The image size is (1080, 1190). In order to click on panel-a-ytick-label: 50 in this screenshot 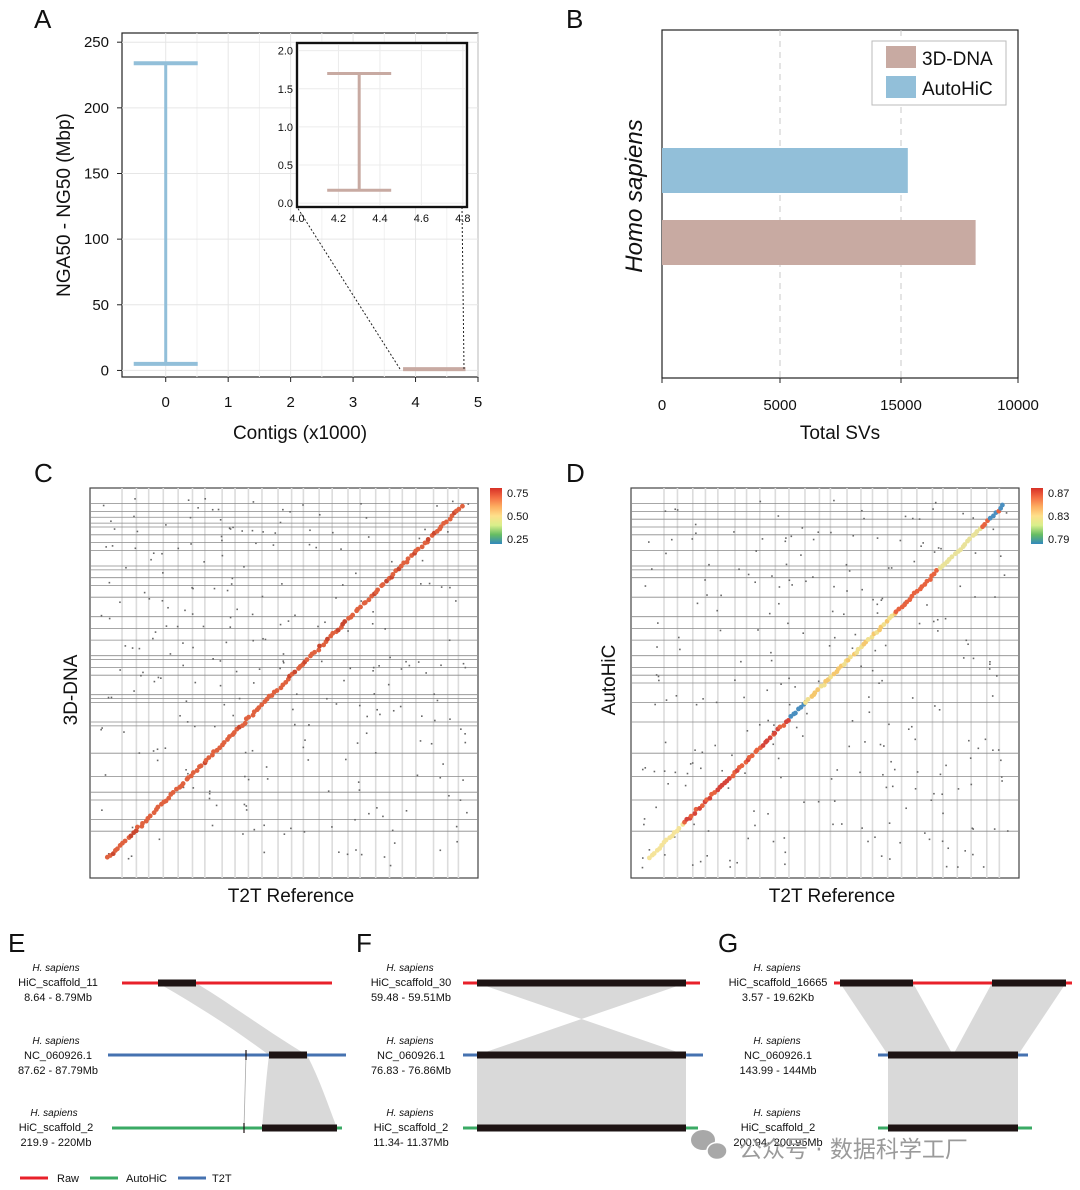, I will do `click(100, 305)`.